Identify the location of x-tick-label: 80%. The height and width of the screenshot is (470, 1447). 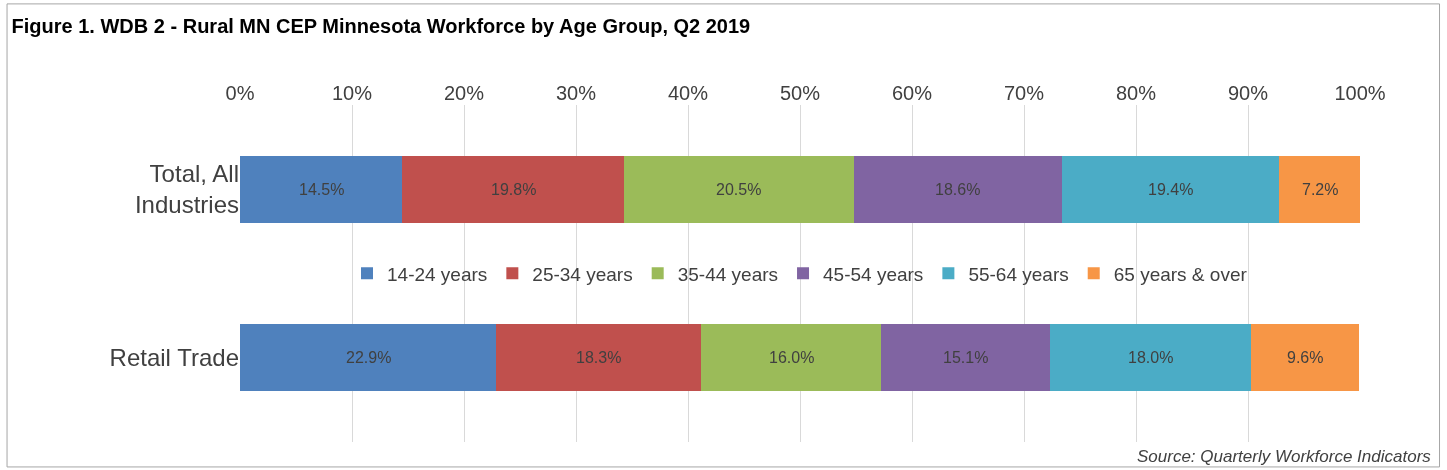
(1136, 93).